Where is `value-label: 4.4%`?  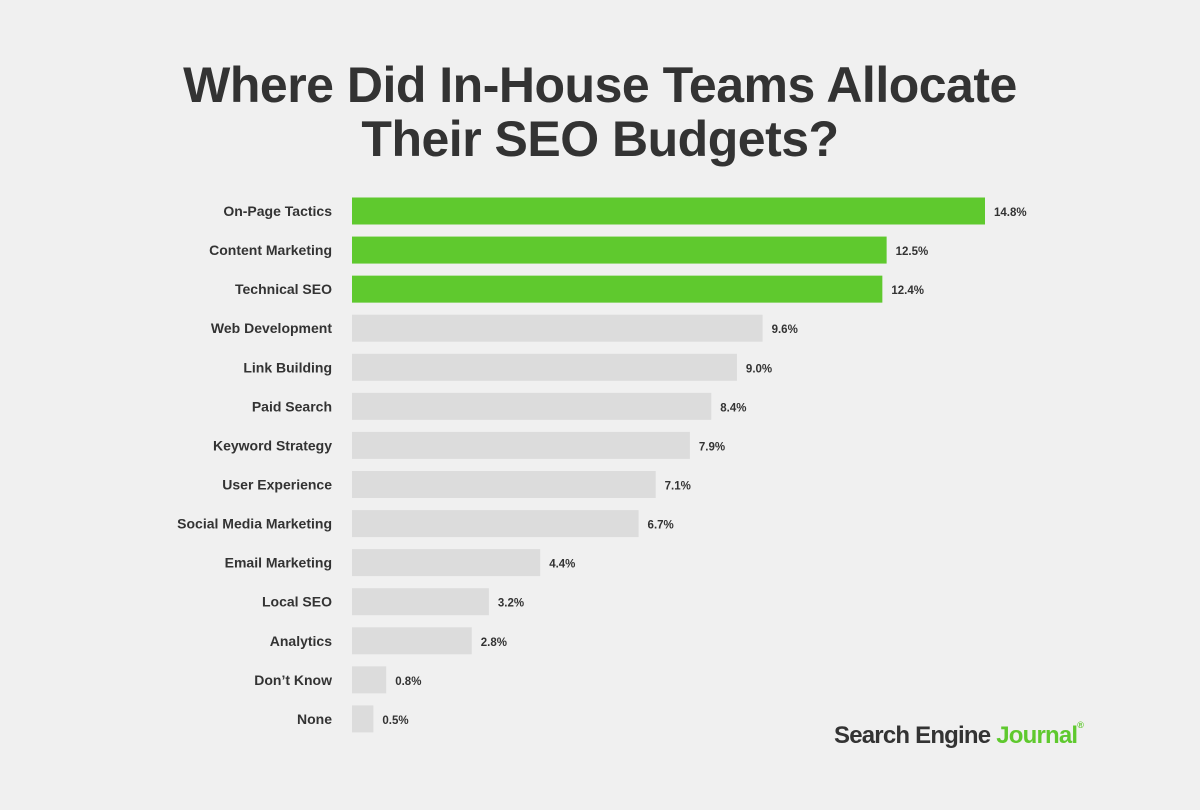
value-label: 4.4% is located at coordinates (562, 565).